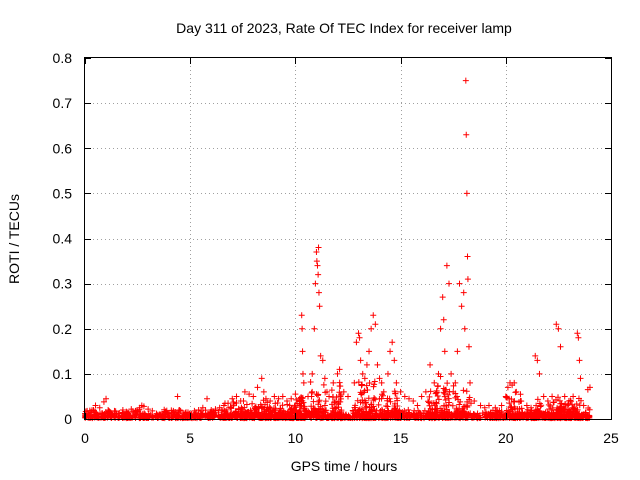  Describe the element at coordinates (401, 438) in the screenshot. I see `x-tick-label: 15` at that location.